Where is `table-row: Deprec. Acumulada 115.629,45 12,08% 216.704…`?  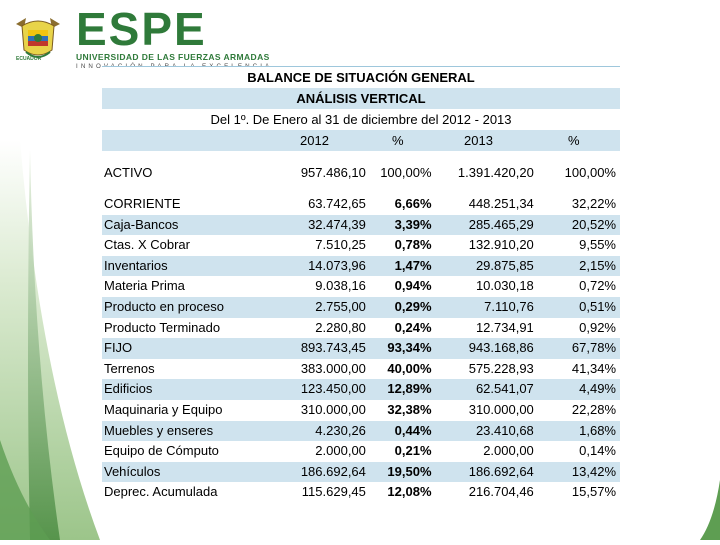
table-row: Deprec. Acumulada 115.629,45 12,08% 216.704… is located at coordinates (361, 492).